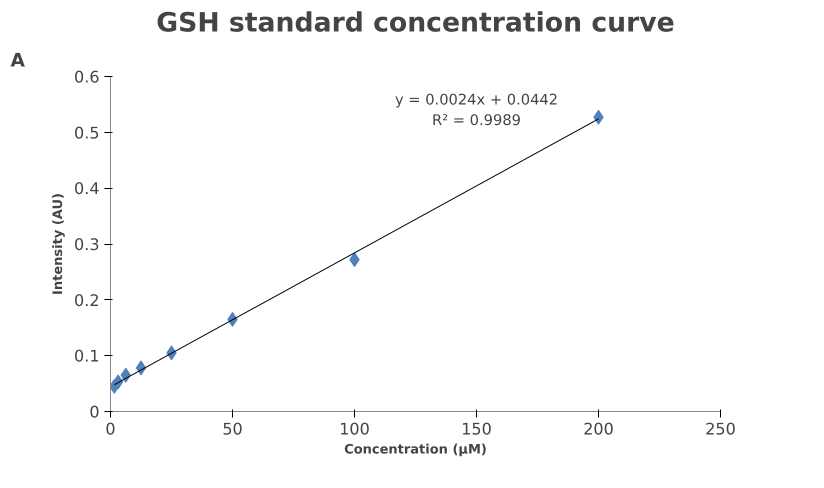  I want to click on y-axis-title: Intensity (AU), so click(58, 244).